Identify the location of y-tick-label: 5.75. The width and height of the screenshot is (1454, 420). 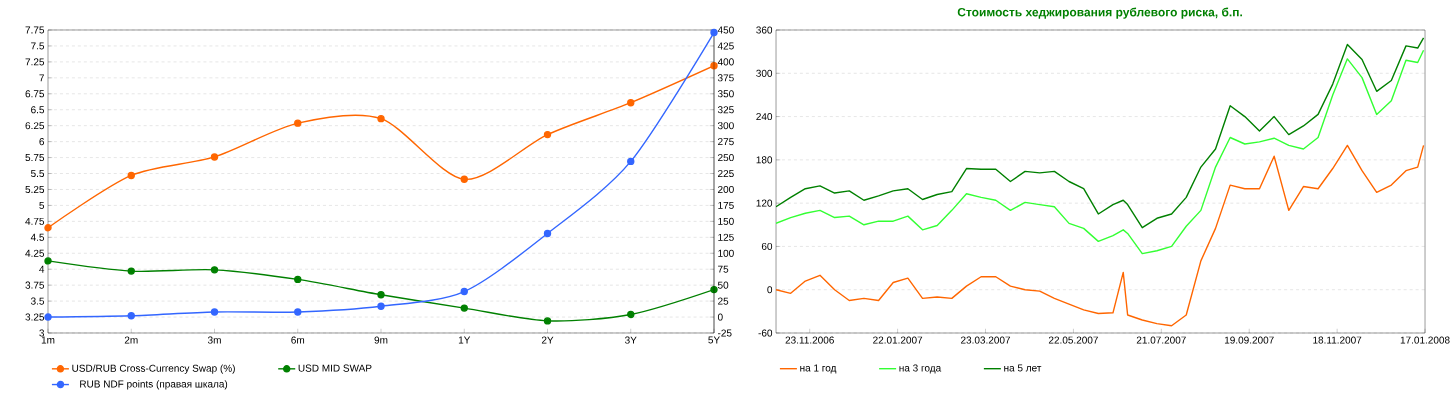
(35, 158).